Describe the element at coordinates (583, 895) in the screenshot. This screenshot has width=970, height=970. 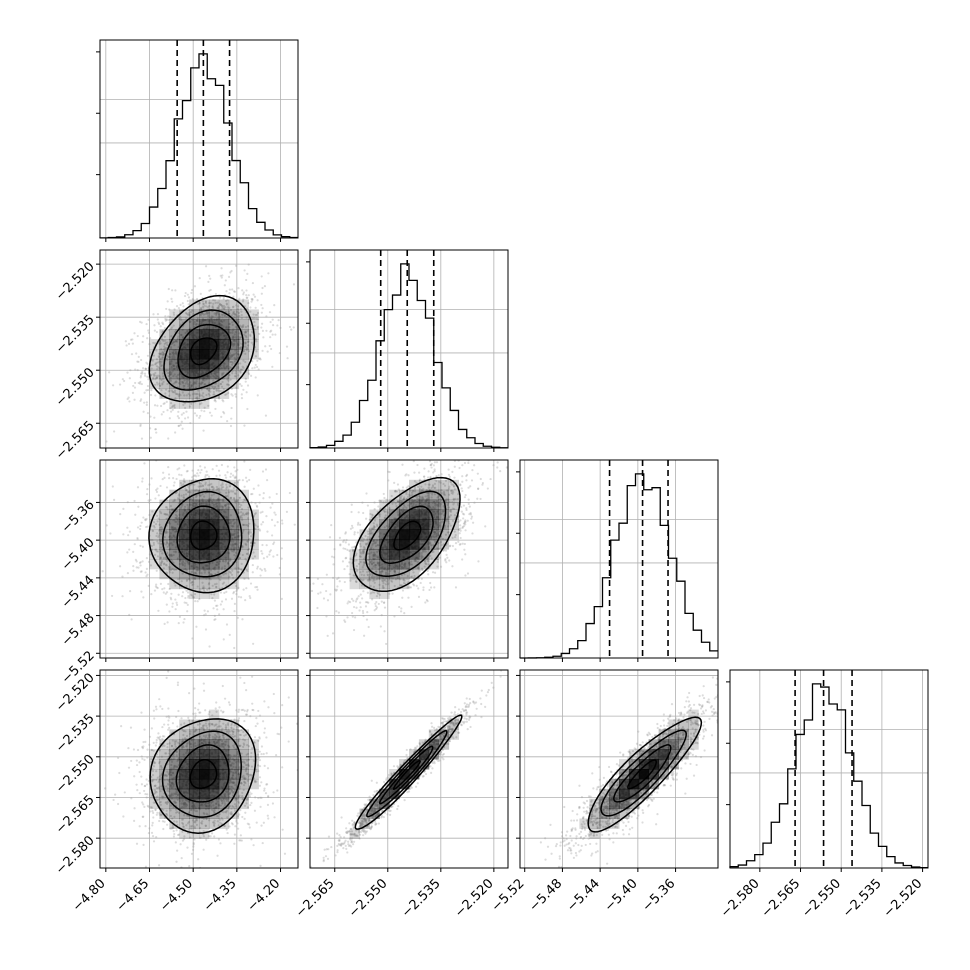
I see `x-tick-label: −5.44` at that location.